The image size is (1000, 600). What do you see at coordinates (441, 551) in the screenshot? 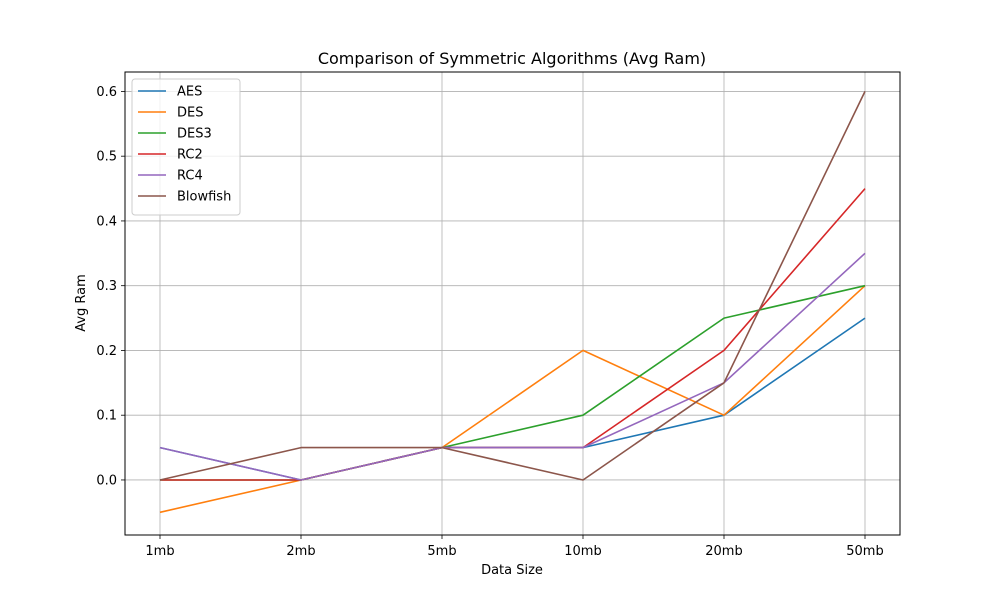
I see `x-tick-label: 5mb` at bounding box center [441, 551].